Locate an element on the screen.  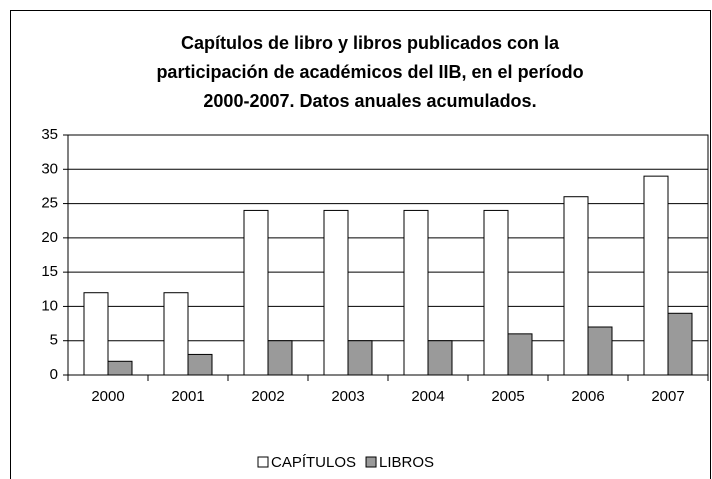
x-tick-label: 2006 is located at coordinates (587, 396).